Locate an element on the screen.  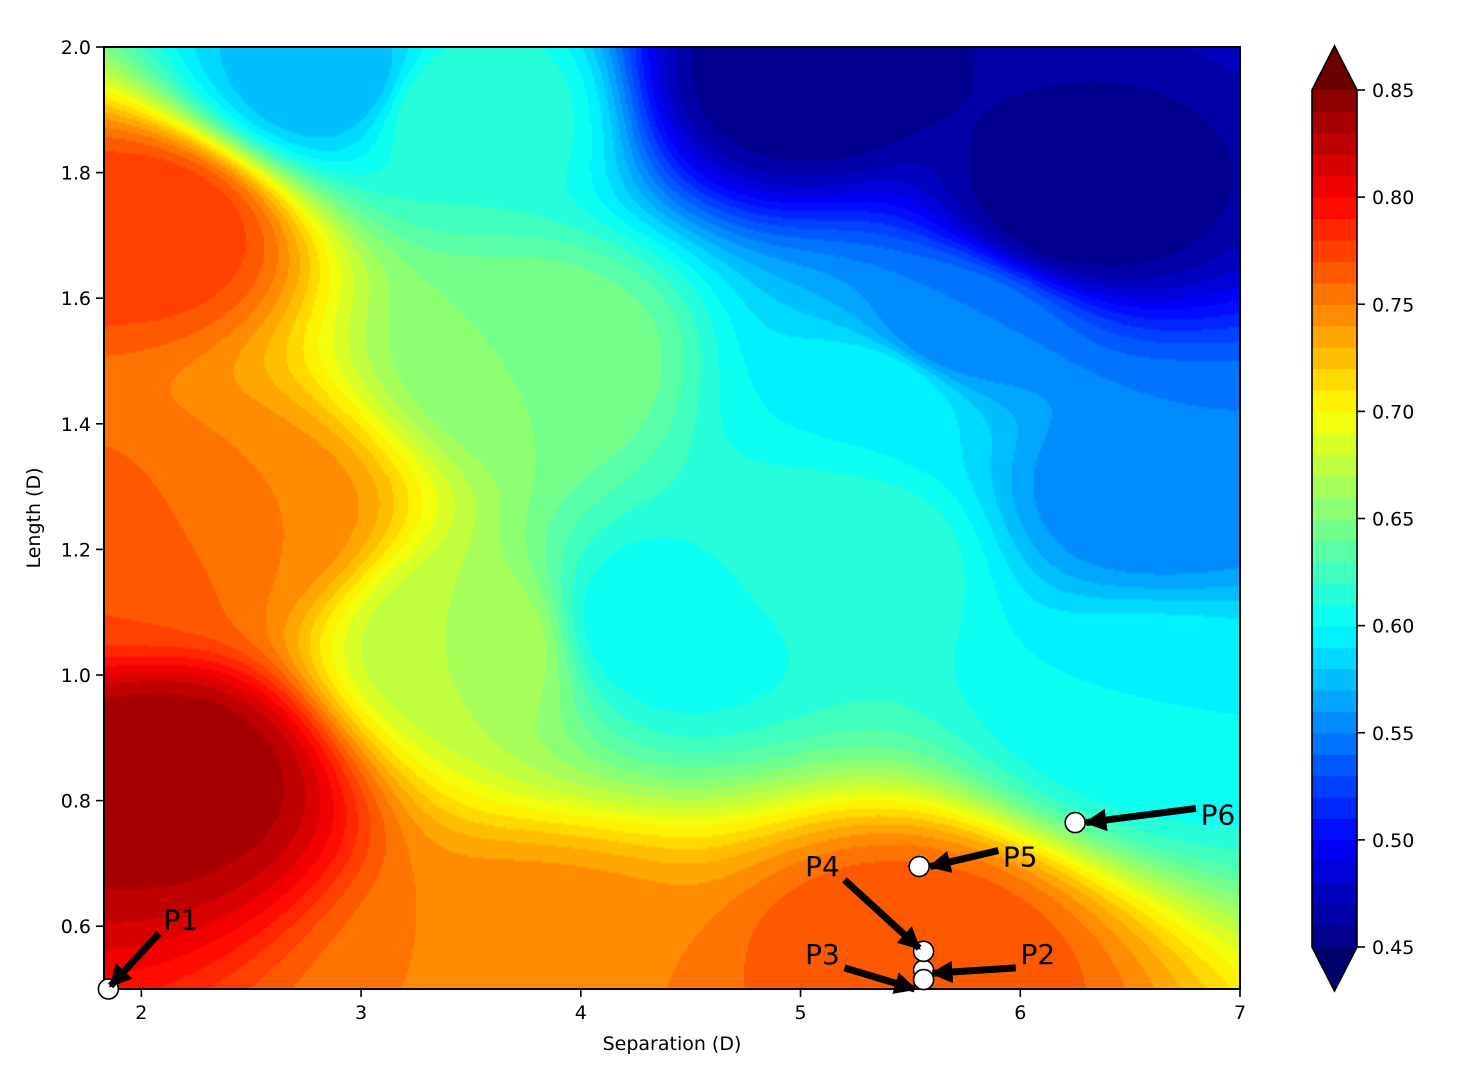
y-tick-label: 0.6 is located at coordinates (76, 927).